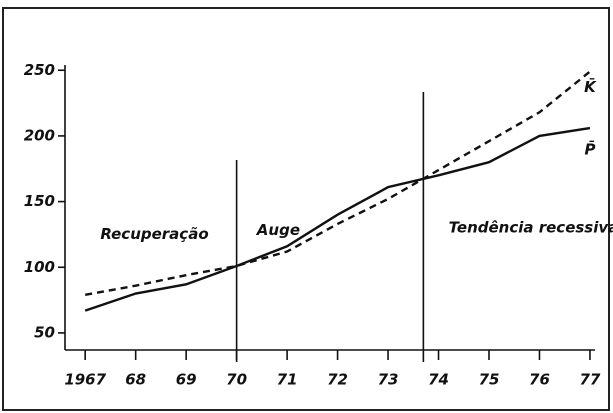 The height and width of the screenshot is (413, 613). What do you see at coordinates (278, 230) in the screenshot?
I see `period-label: Auge` at bounding box center [278, 230].